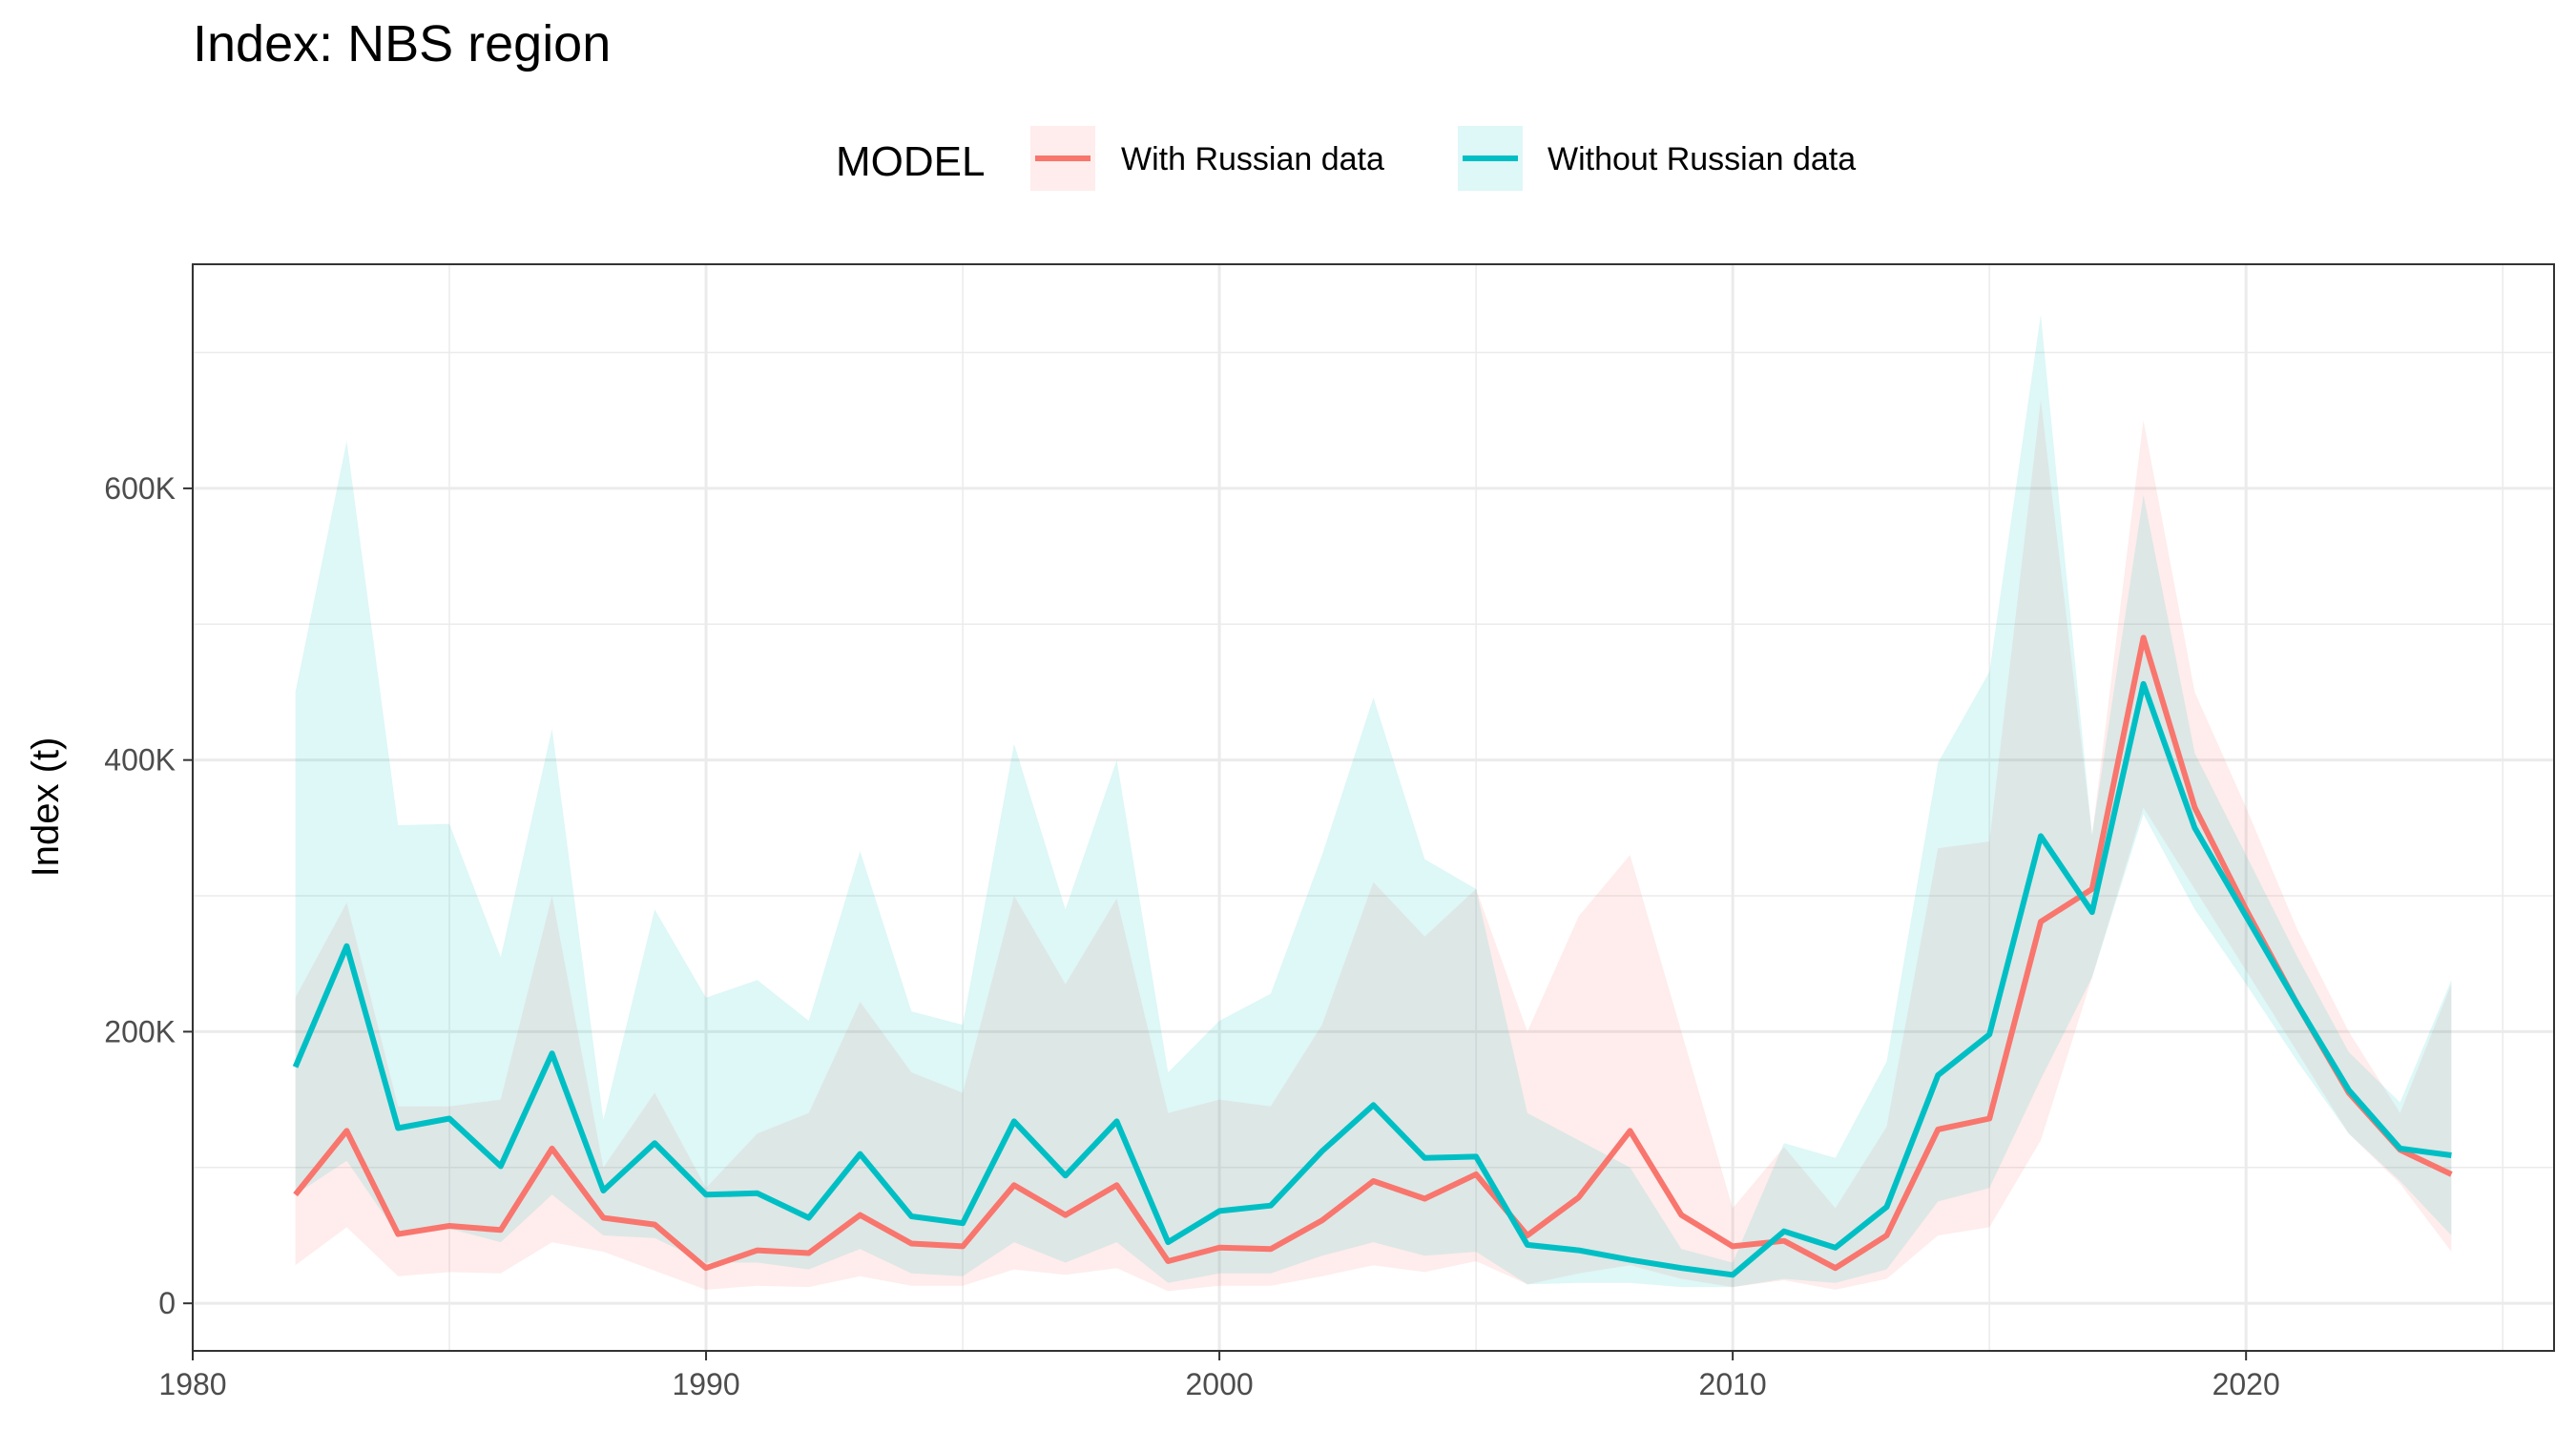 The image size is (2576, 1431). Describe the element at coordinates (192, 1384) in the screenshot. I see `x-tick-label: 1980` at that location.